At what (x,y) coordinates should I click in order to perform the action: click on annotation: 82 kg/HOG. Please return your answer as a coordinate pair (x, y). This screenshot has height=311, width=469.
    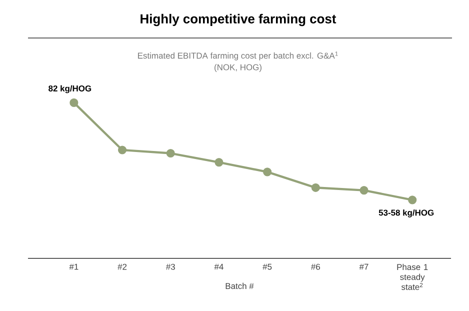
    Looking at the image, I should click on (70, 89).